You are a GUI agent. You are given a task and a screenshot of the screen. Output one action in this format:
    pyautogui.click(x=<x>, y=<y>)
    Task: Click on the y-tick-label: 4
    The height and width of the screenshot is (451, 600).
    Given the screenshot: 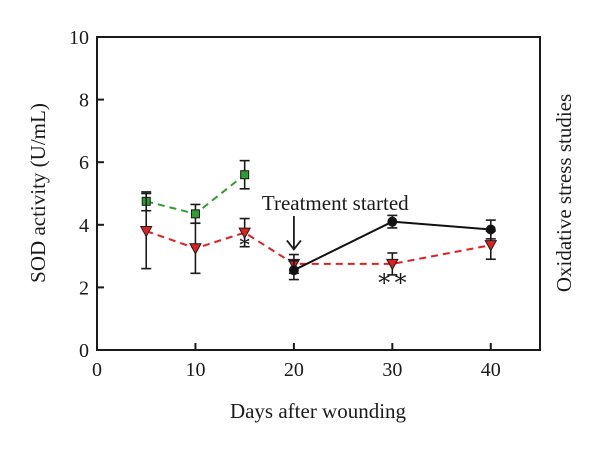 What is the action you would take?
    pyautogui.click(x=84, y=226)
    